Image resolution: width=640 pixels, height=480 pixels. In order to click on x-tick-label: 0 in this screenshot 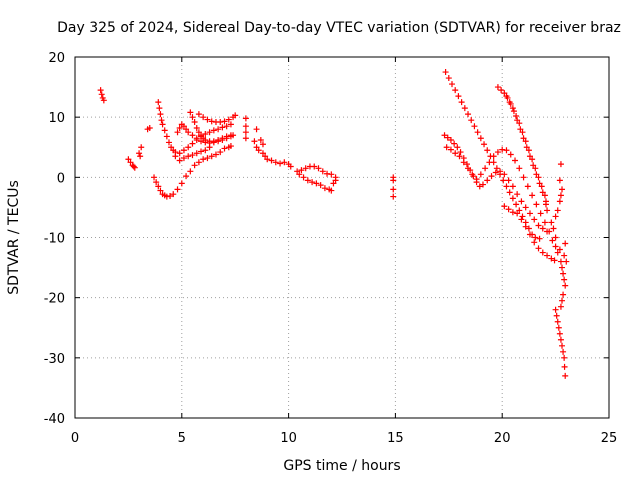, I will do `click(75, 438)`.